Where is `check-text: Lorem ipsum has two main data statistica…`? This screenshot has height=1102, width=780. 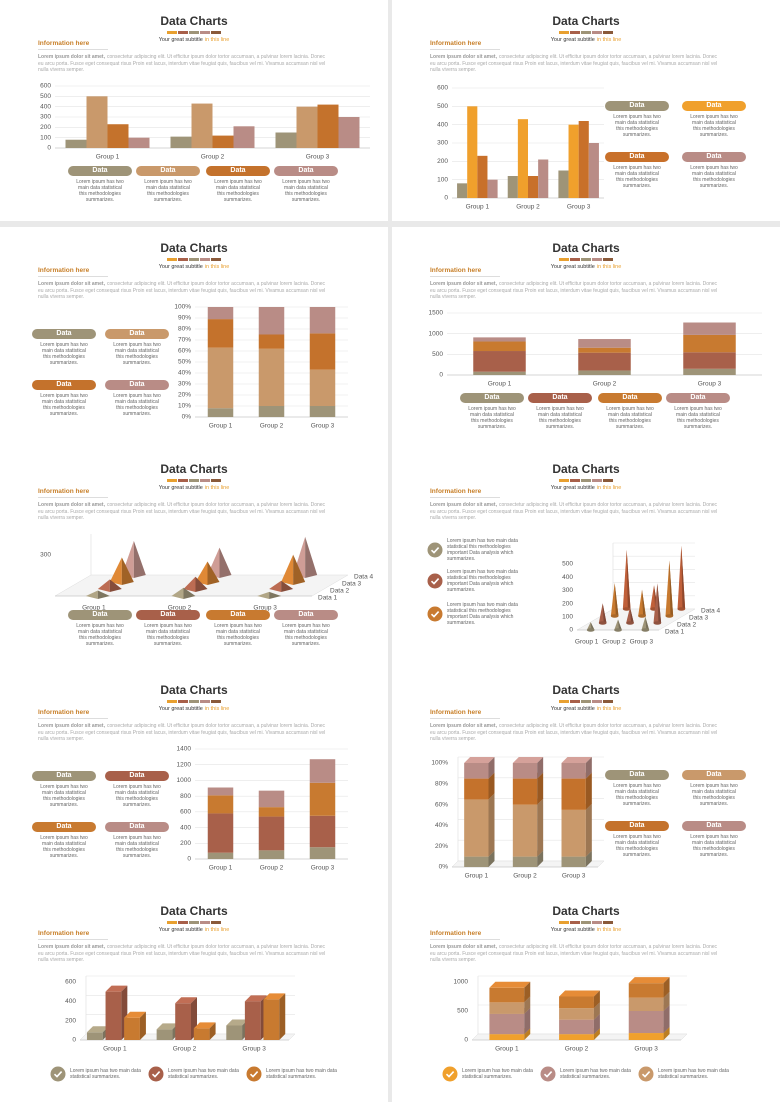 check-text: Lorem ipsum has two main data statistica… is located at coordinates (301, 1074).